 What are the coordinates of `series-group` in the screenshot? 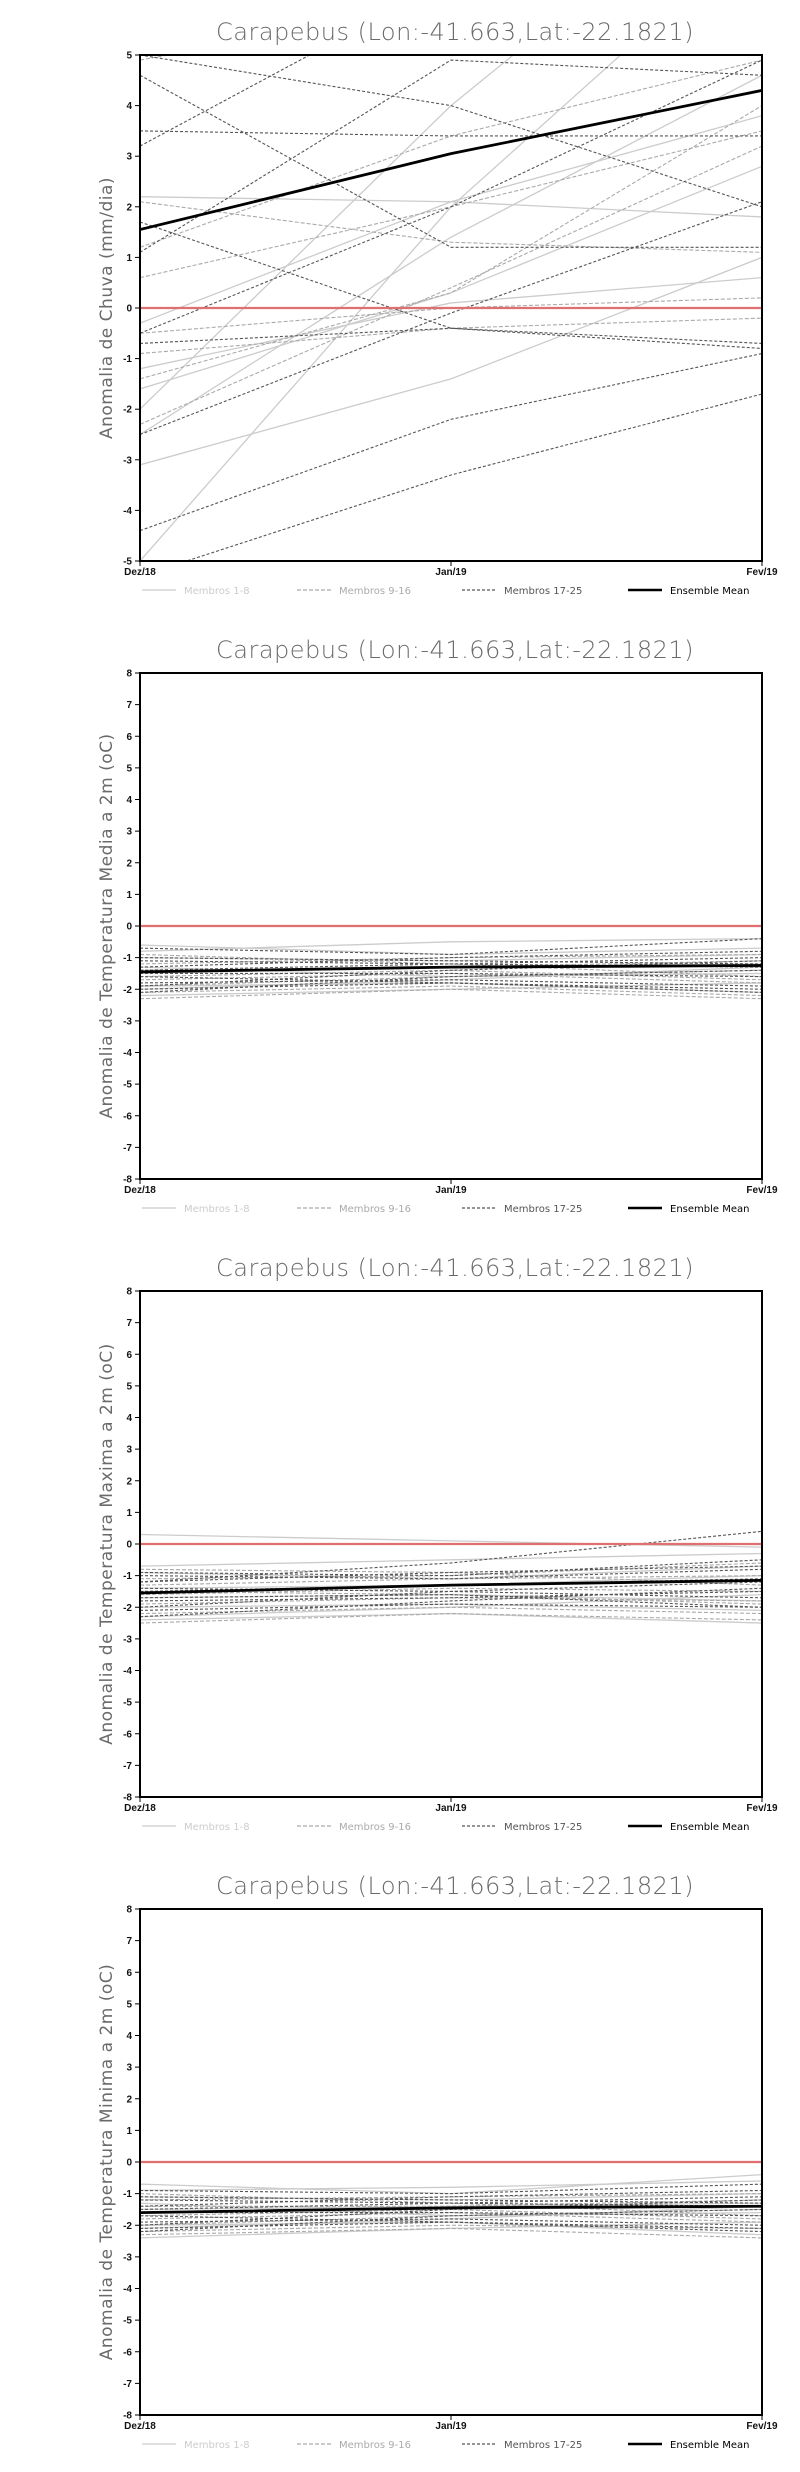 It's located at (451, 962).